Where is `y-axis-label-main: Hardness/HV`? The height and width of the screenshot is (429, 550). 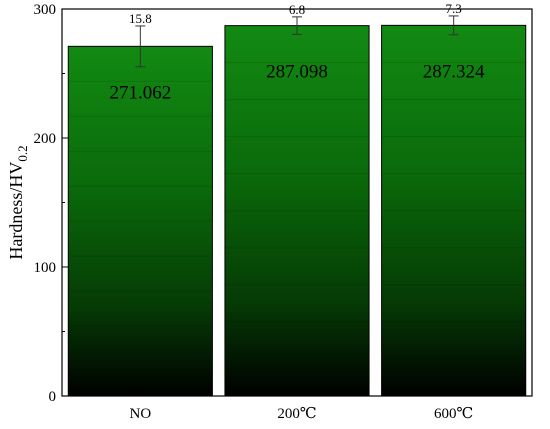
y-axis-label-main: Hardness/HV is located at coordinates (16, 211).